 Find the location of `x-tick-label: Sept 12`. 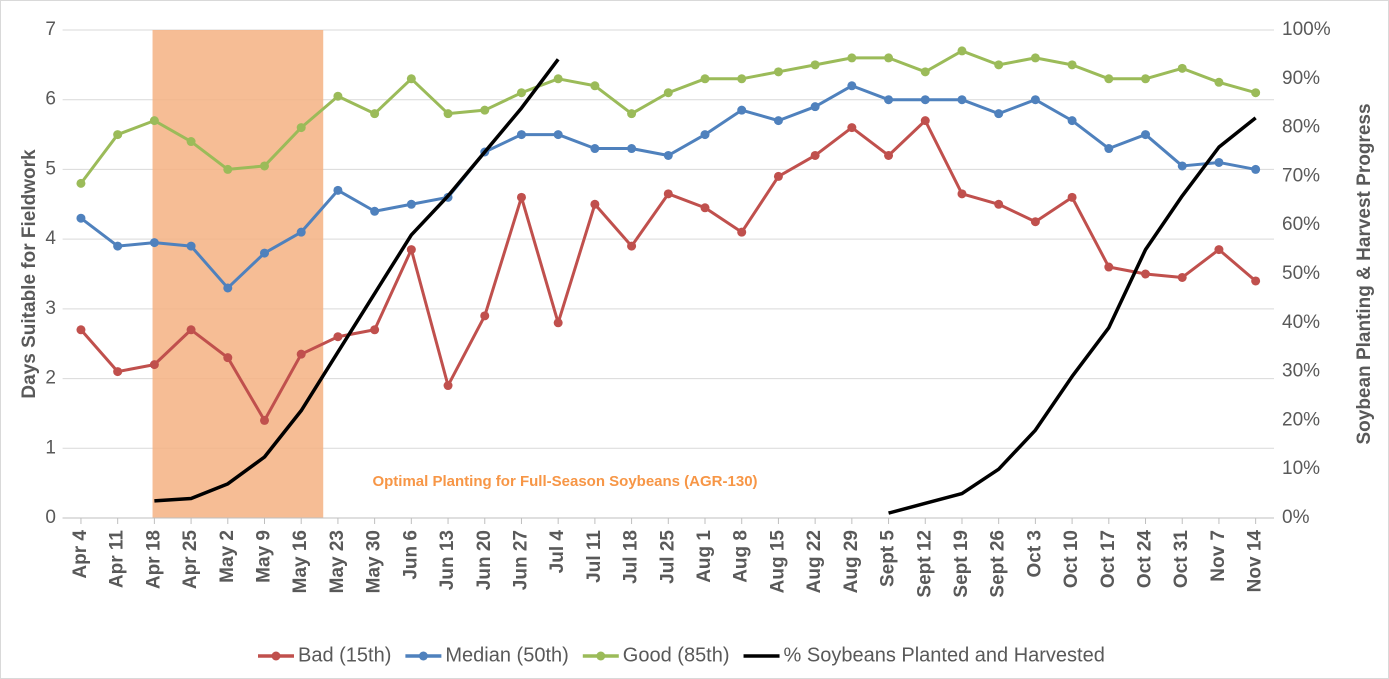

x-tick-label: Sept 12 is located at coordinates (924, 564).